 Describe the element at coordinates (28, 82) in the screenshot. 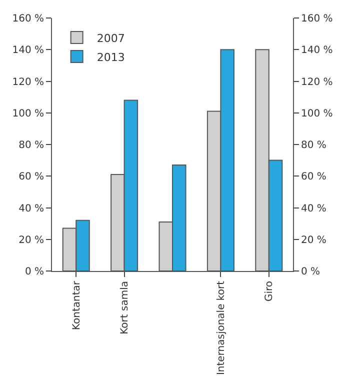

I see `y-tick-label: 120 %` at that location.